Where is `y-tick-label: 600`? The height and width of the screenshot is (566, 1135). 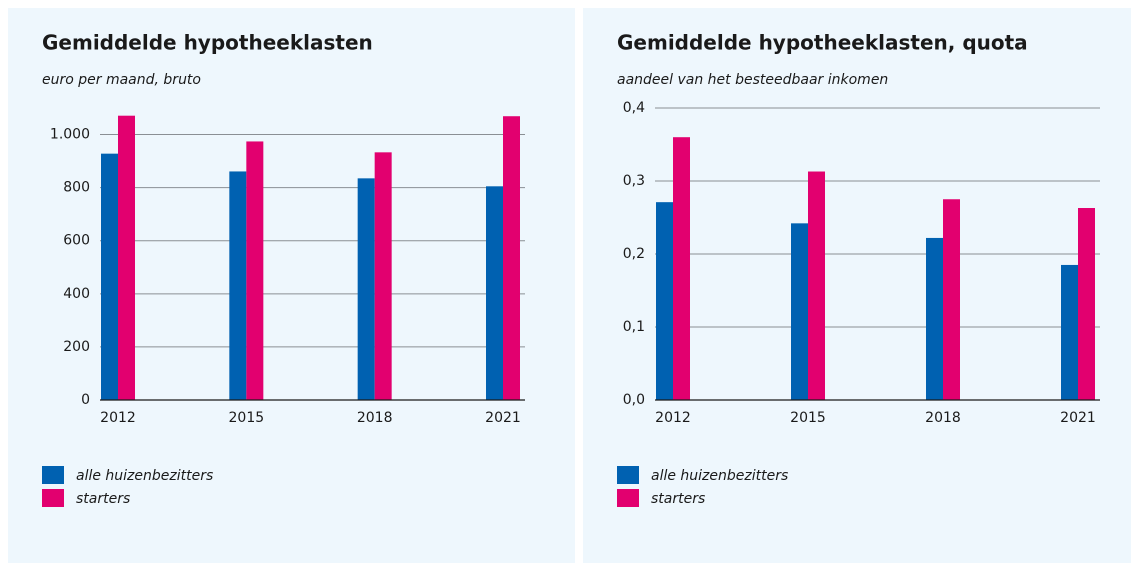 y-tick-label: 600 is located at coordinates (76, 241).